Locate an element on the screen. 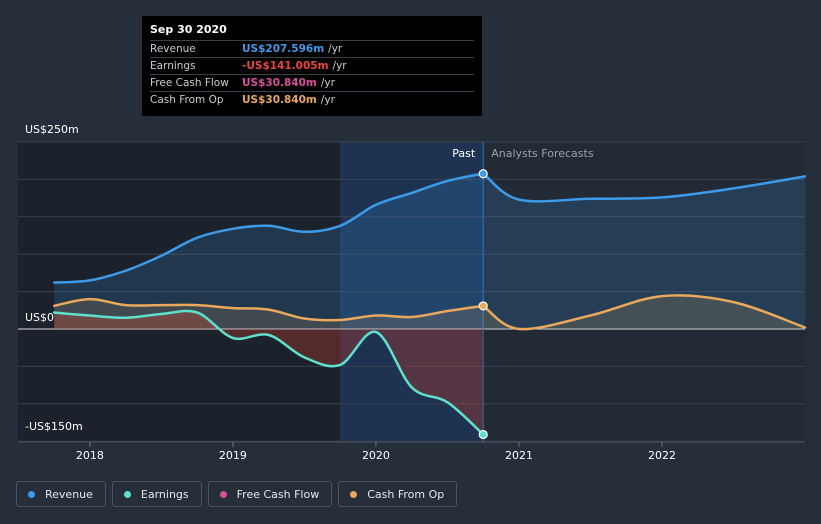 This screenshot has width=821, height=524. tooltip-label: Cash From Op is located at coordinates (187, 100).